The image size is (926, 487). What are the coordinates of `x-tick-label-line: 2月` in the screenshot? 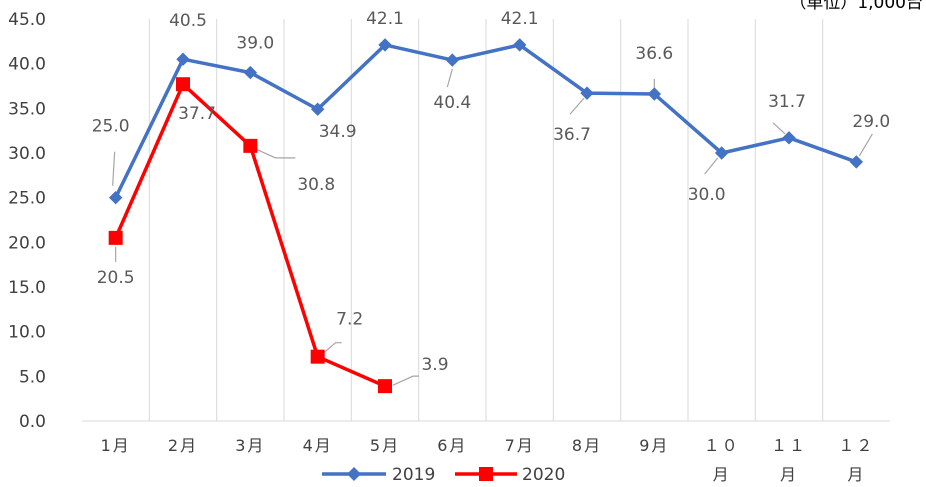 It's located at (183, 445).